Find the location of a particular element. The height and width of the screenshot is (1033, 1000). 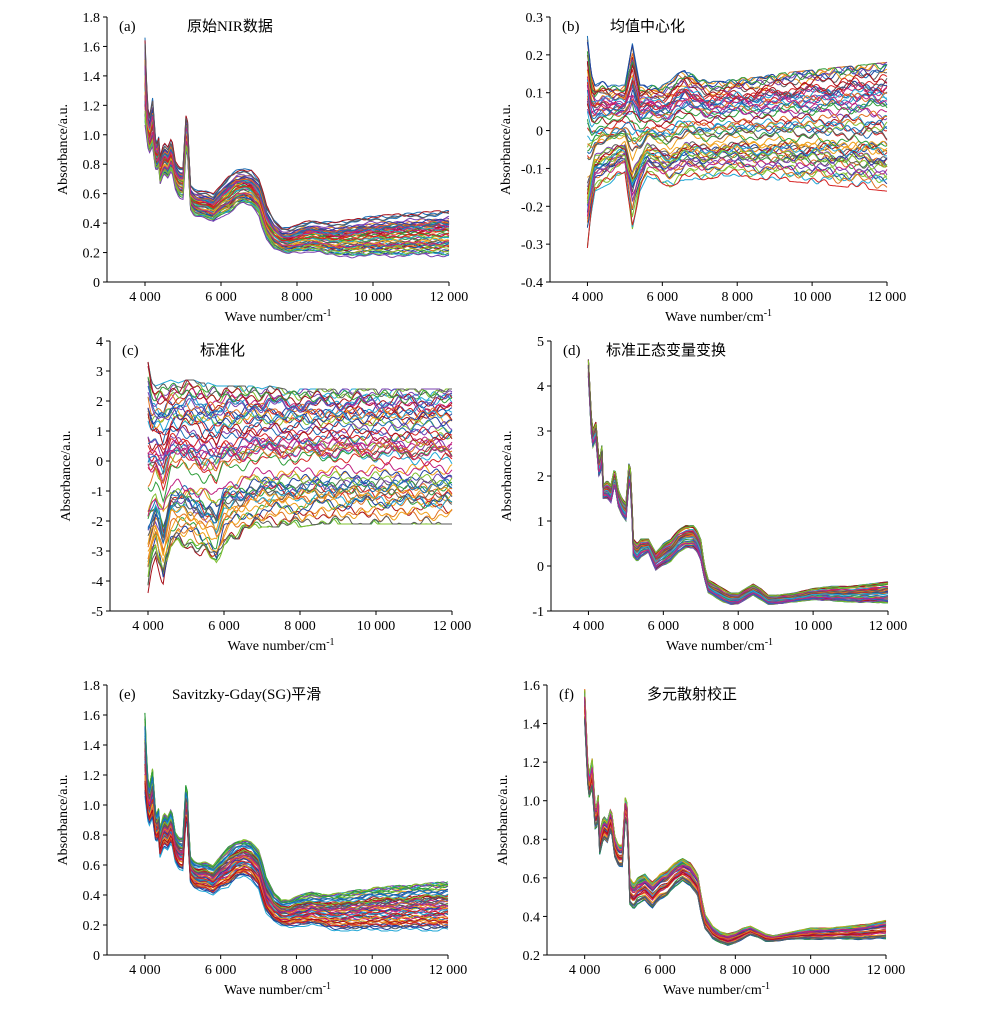

y-tick-label: -0.2 is located at coordinates (532, 207).